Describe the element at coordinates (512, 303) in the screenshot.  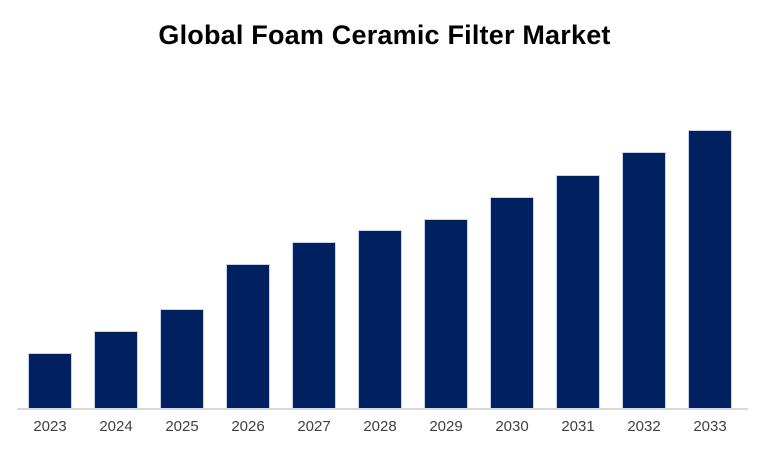
I see `bar-2030` at that location.